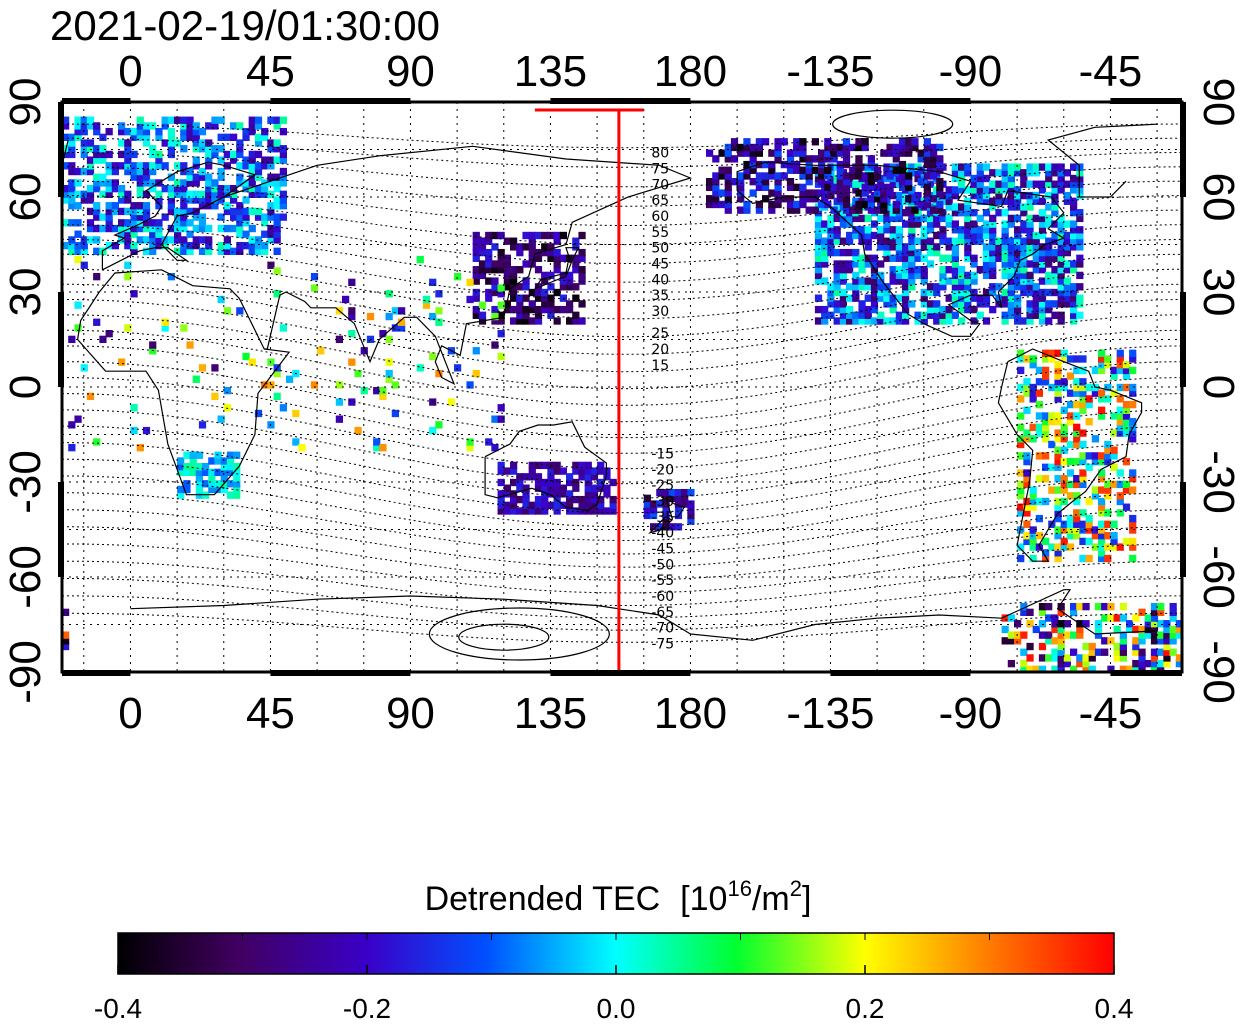 The image size is (1240, 1024). Describe the element at coordinates (675, 507) in the screenshot. I see `coastline` at that location.